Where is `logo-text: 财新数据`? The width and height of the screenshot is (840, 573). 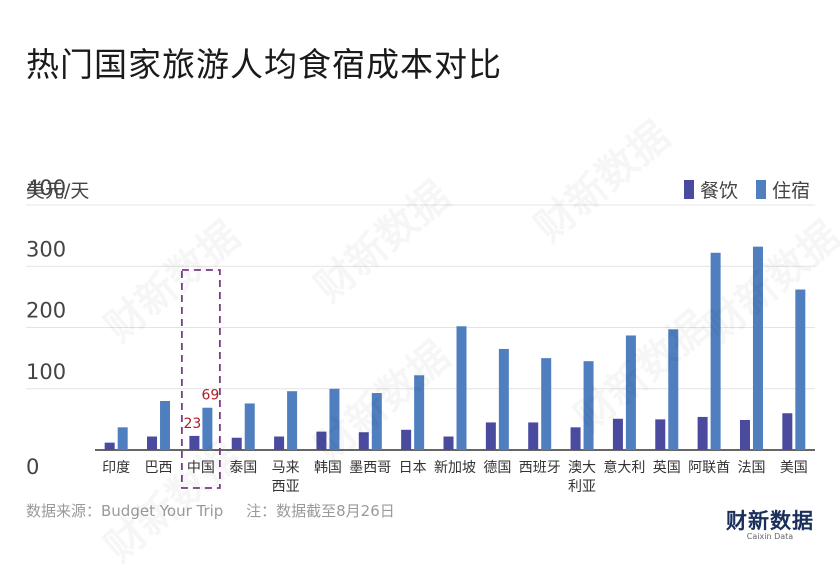 logo-text: 财新数据 is located at coordinates (770, 521).